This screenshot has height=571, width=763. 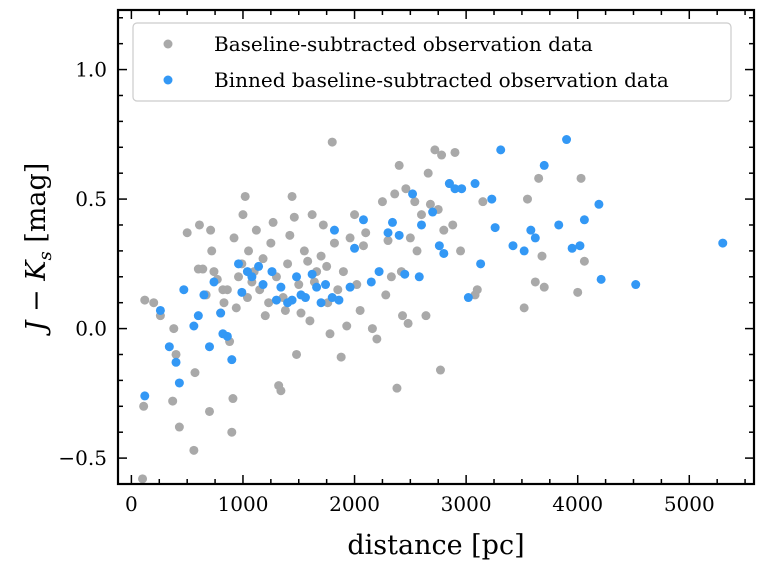 What do you see at coordinates (91, 199) in the screenshot?
I see `y-tick-label: 0.5` at bounding box center [91, 199].